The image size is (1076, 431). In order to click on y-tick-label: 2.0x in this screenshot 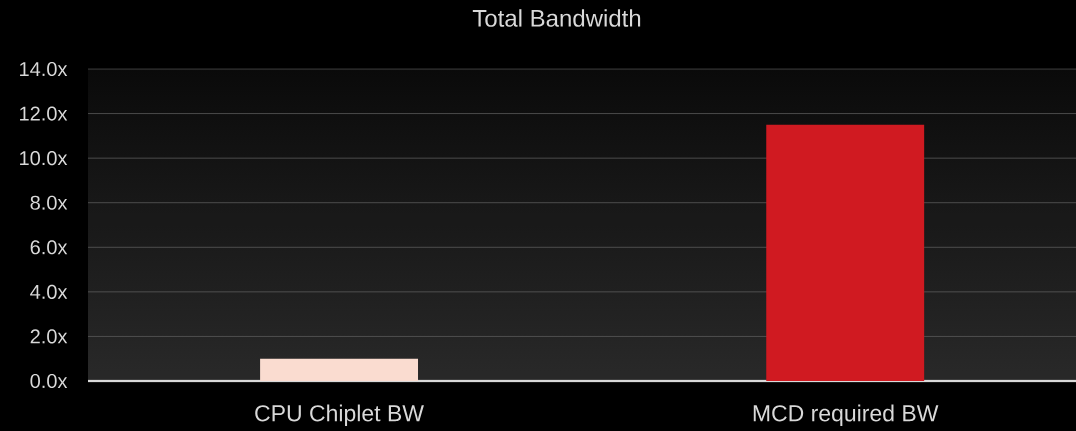, I will do `click(49, 336)`.